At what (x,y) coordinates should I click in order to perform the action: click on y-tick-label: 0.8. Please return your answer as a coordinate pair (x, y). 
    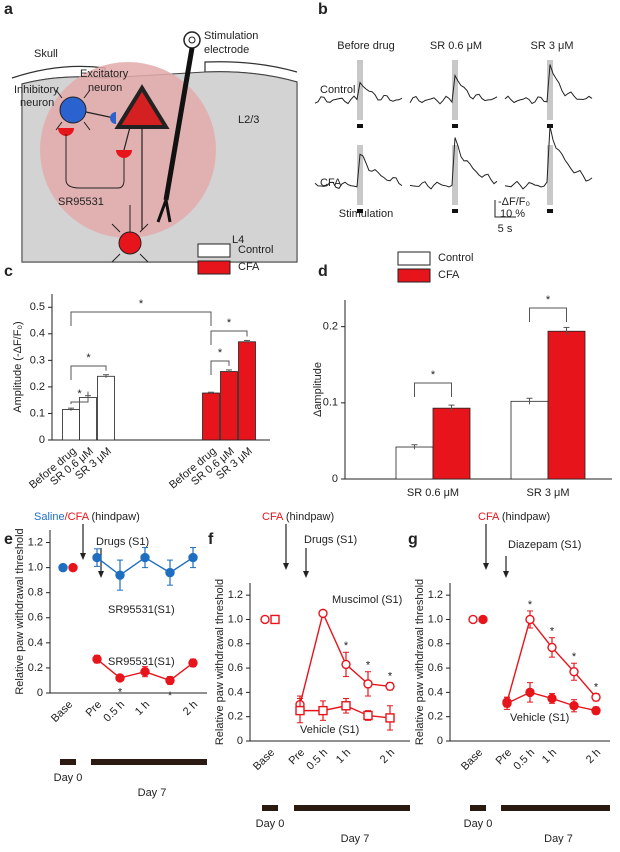
    Looking at the image, I should click on (35, 593).